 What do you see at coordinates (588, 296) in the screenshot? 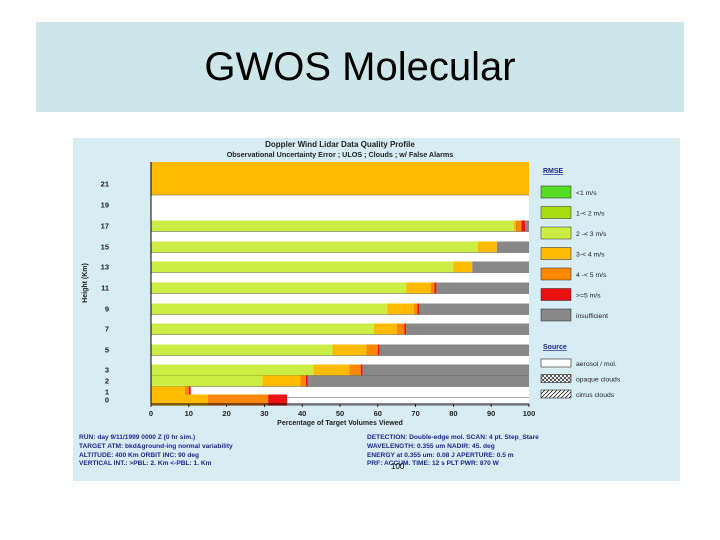
I see `legend-label-5: >=5 m/s` at bounding box center [588, 296].